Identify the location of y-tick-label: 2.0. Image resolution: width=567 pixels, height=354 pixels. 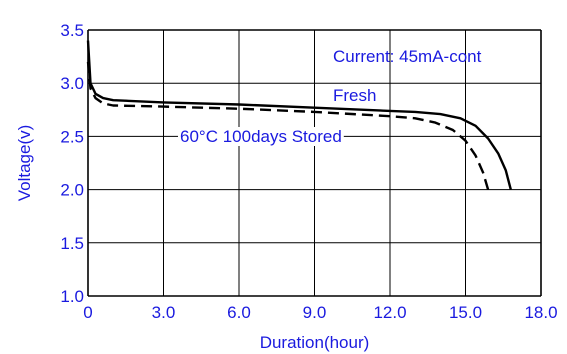
(72, 190).